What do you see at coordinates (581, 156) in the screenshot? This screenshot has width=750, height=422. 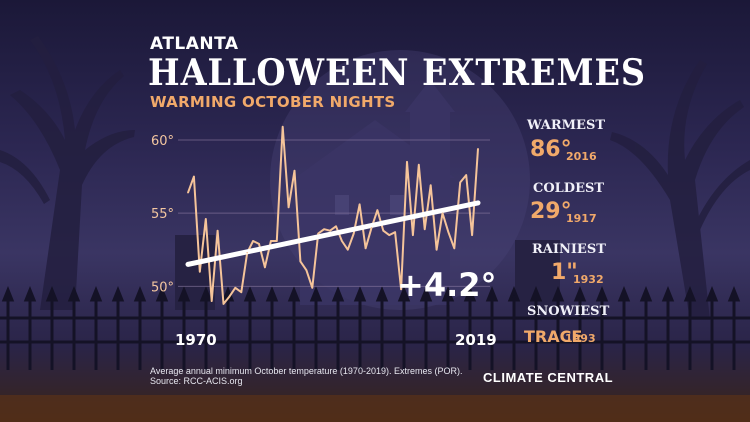 I see `warmest-year: 2016` at bounding box center [581, 156].